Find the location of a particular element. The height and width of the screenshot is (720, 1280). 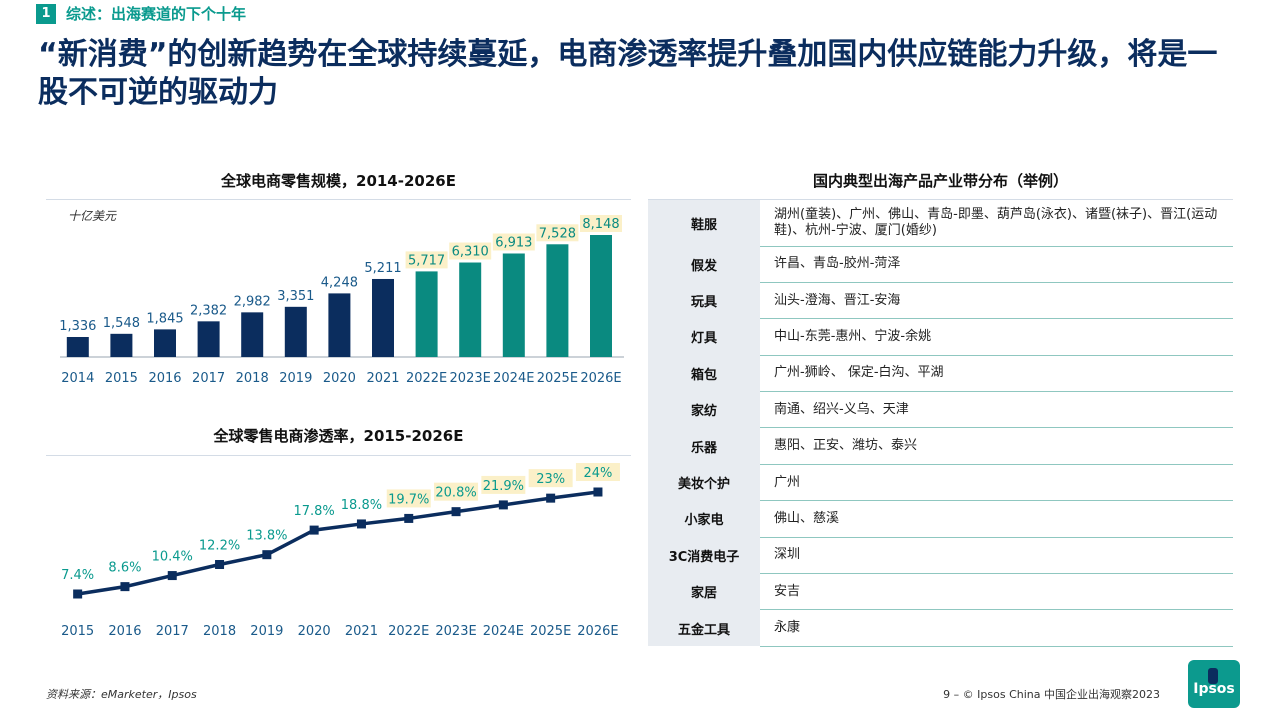

line-value-label: 21.9% is located at coordinates (503, 486).